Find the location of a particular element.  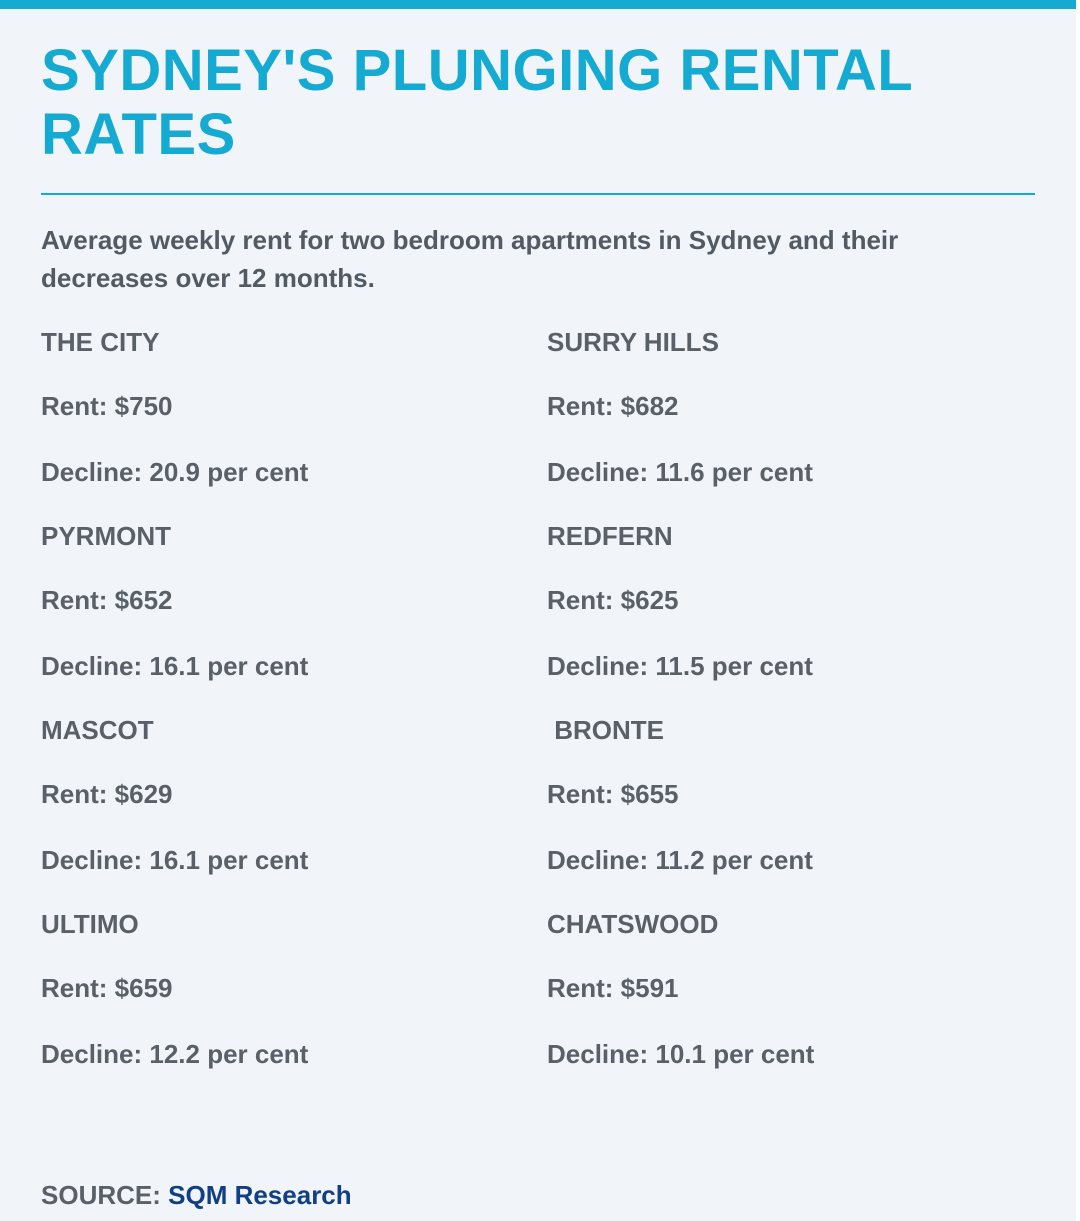

suburb-decline: Decline: 20.9 per cent is located at coordinates (175, 472).